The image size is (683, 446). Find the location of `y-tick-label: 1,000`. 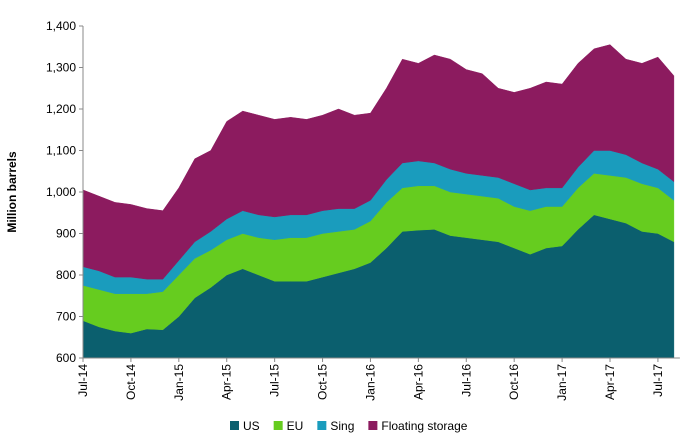

y-tick-label: 1,000 is located at coordinates (61, 192).